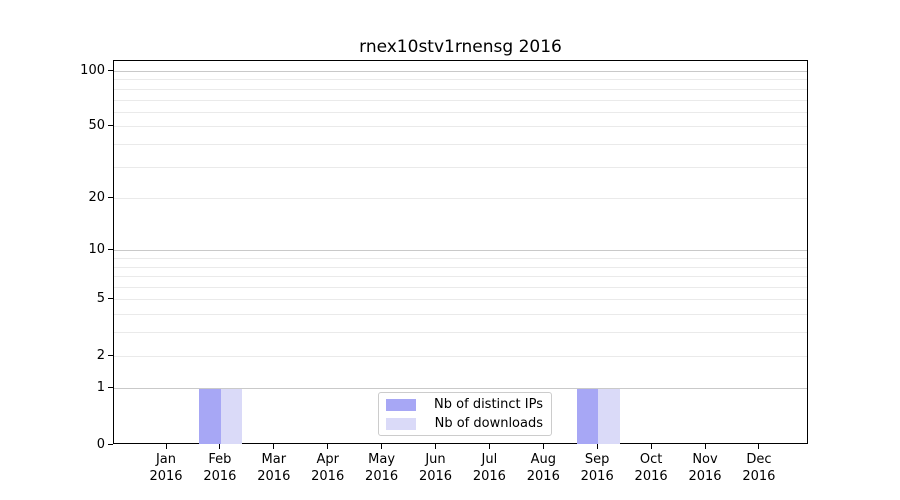  Describe the element at coordinates (96, 198) in the screenshot. I see `y-axis-tick-label: 20` at that location.